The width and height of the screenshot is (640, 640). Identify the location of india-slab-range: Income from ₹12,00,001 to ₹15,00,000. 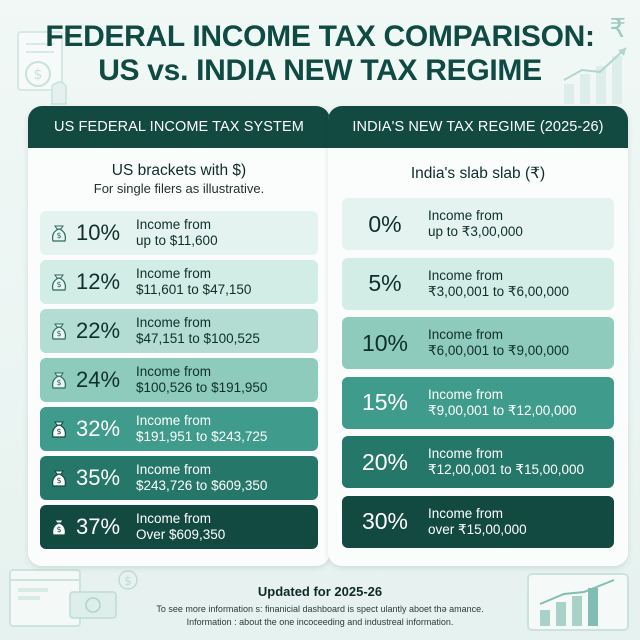
(506, 462).